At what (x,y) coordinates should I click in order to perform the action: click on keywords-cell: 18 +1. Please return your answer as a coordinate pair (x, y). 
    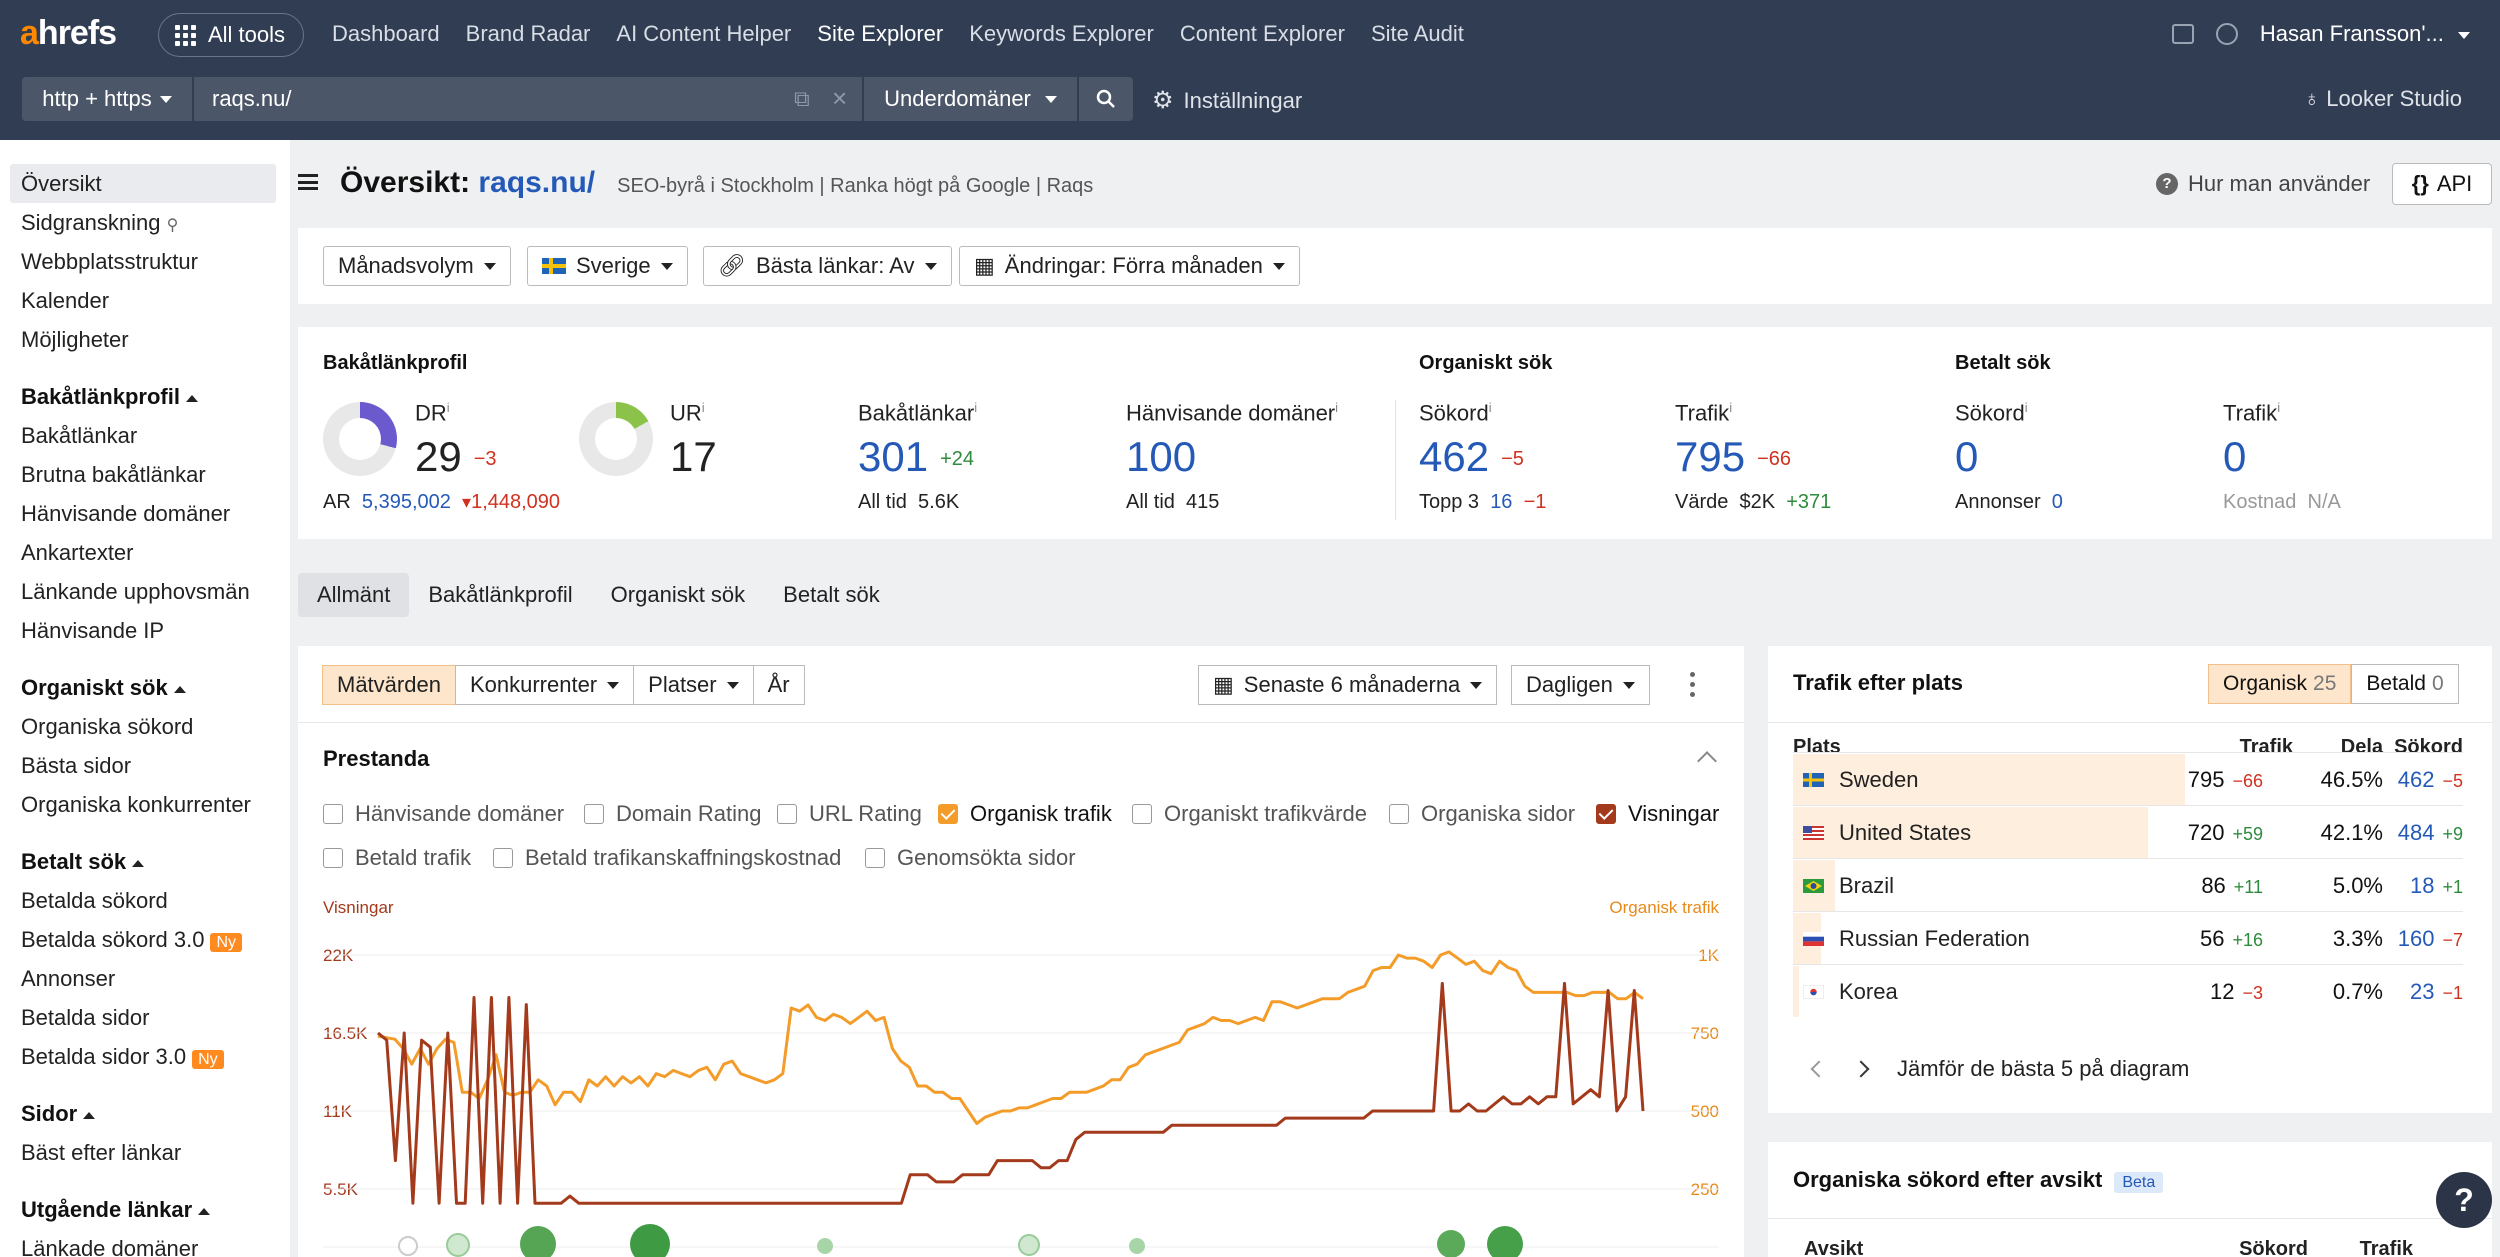
    Looking at the image, I should click on (2436, 885).